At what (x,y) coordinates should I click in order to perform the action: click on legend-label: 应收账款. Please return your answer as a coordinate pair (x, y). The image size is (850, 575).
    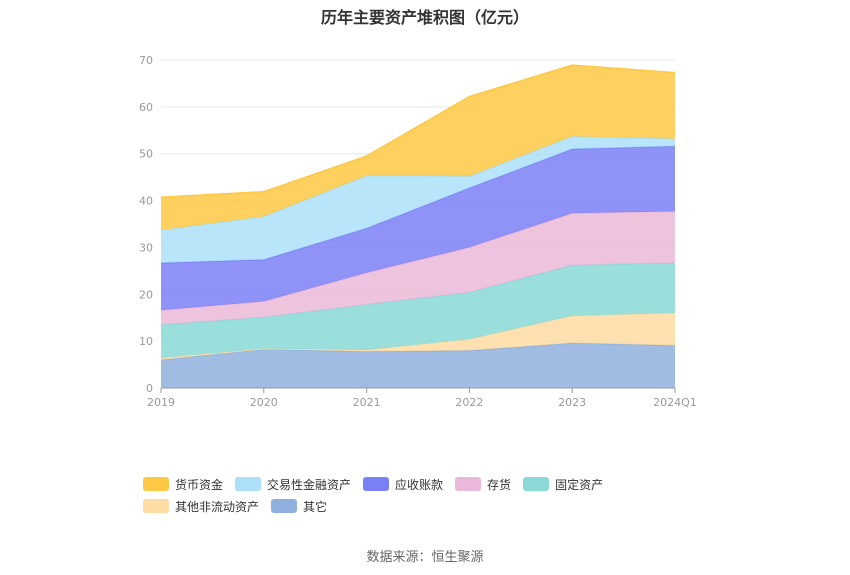
    Looking at the image, I should click on (419, 484).